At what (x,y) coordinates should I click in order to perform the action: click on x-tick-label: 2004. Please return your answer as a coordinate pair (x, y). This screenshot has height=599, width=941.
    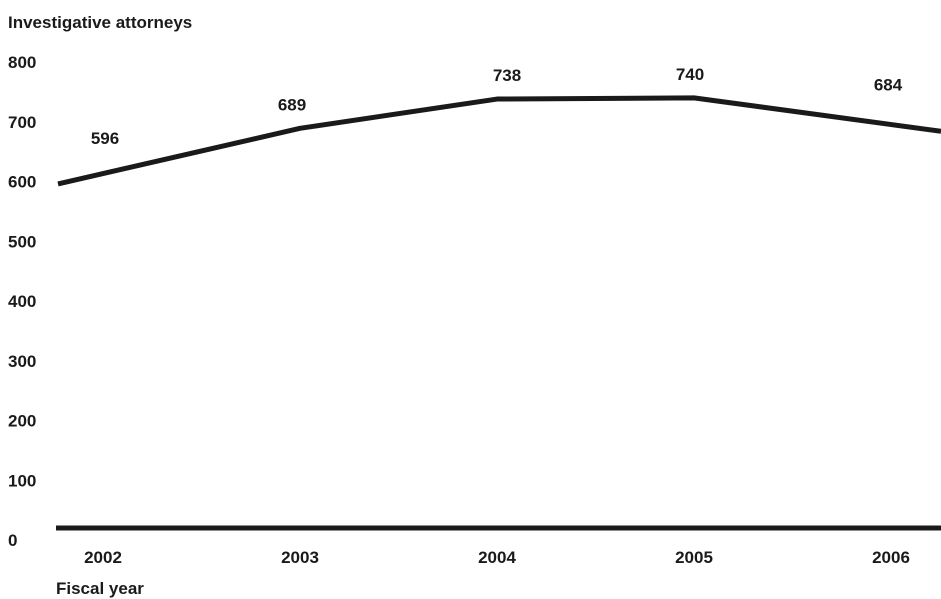
    Looking at the image, I should click on (497, 557).